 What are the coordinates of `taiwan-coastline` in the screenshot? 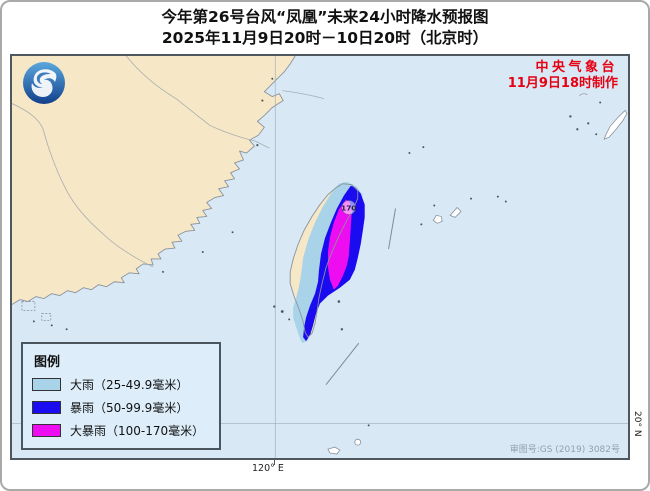 It's located at (324, 260).